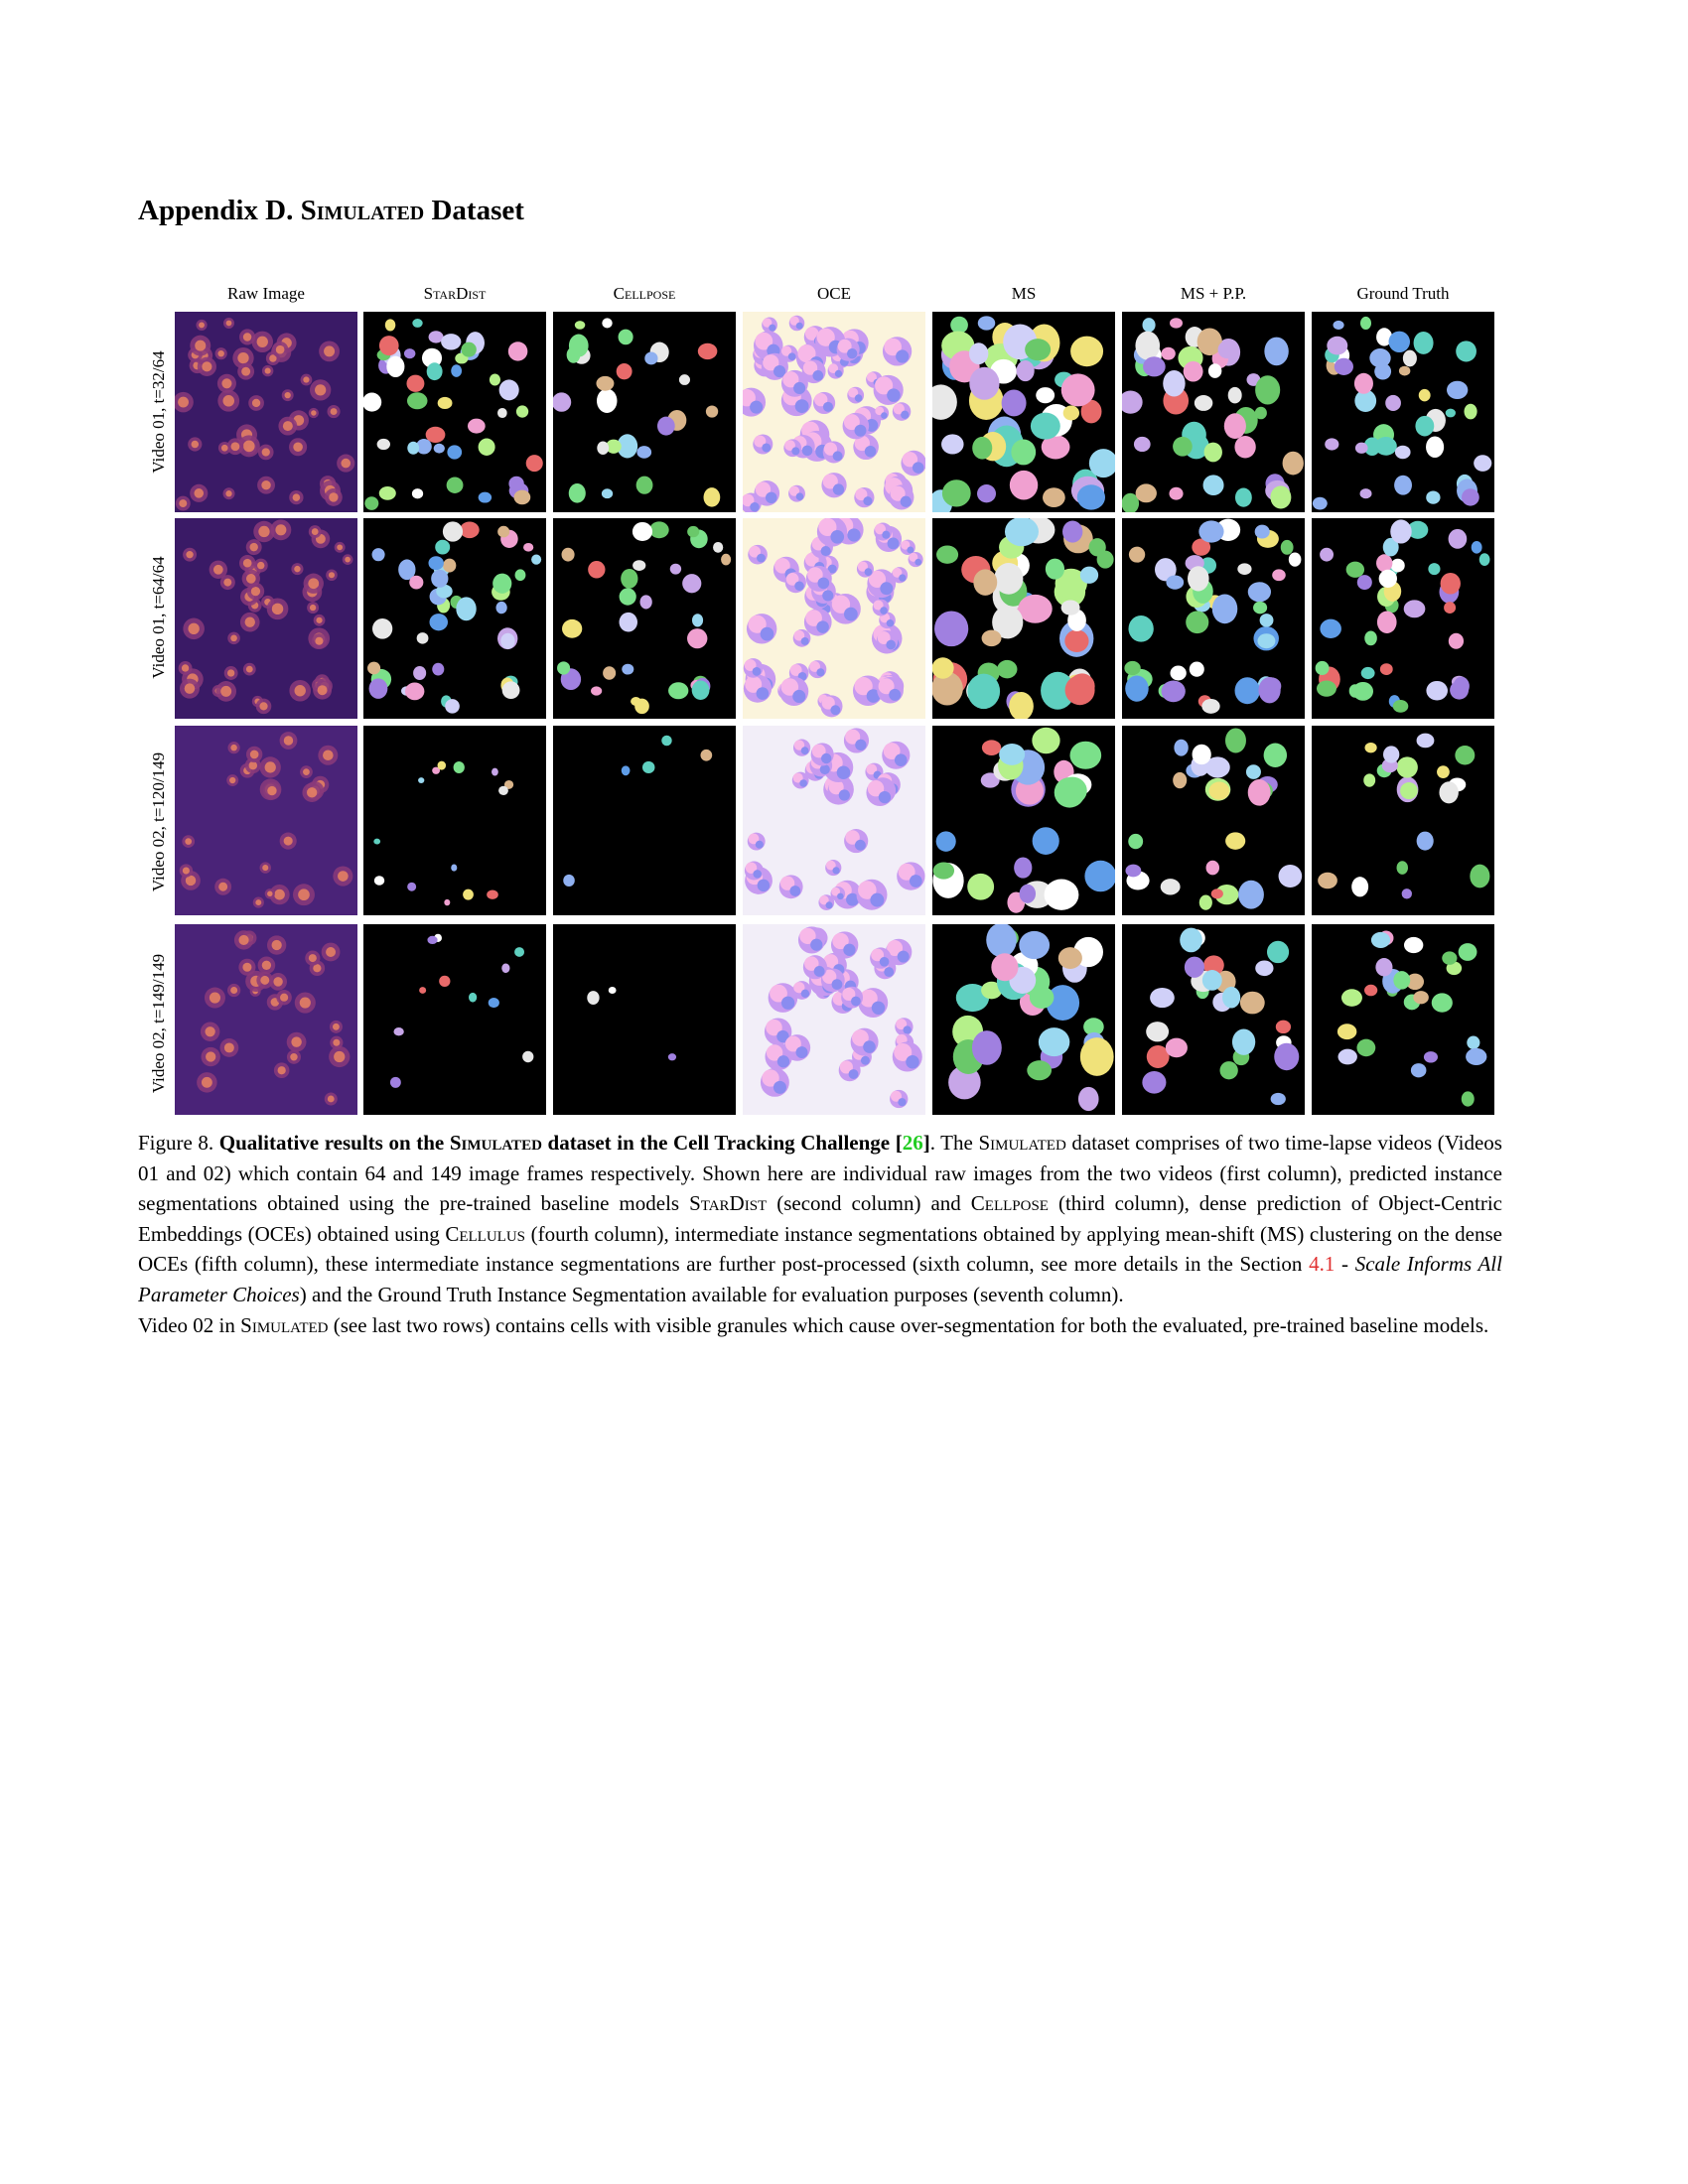  I want to click on row-label-video02-t149: Video 02, t=149/149, so click(158, 1023).